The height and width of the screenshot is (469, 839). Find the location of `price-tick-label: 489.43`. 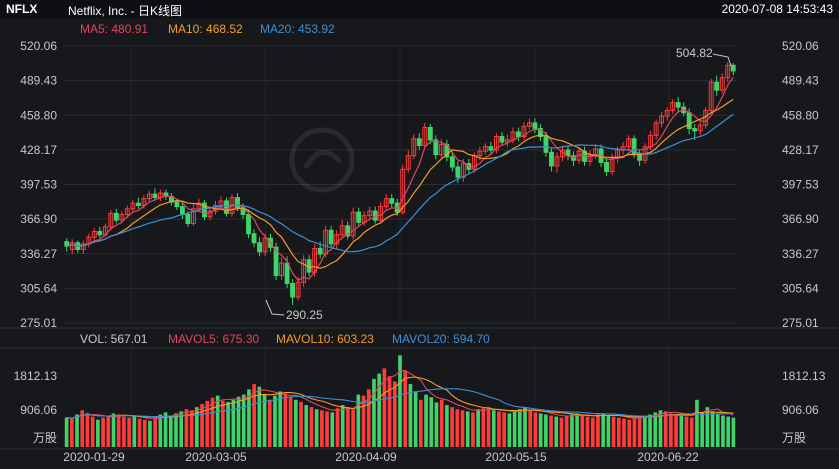

price-tick-label: 489.43 is located at coordinates (38, 81).